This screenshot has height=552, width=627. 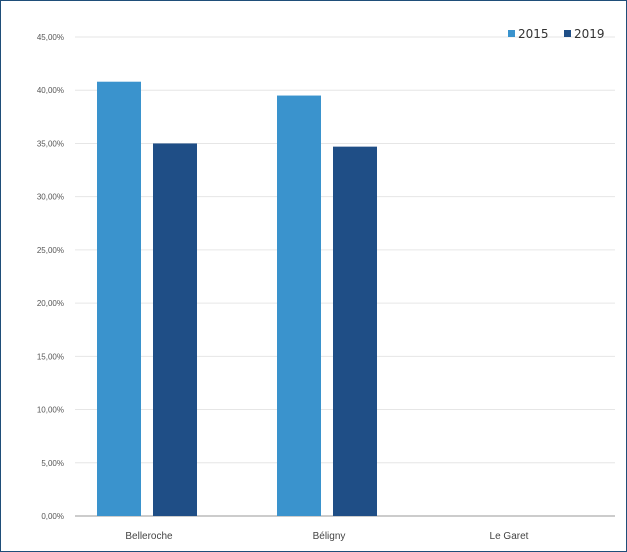 I want to click on legend-label: 2015, so click(x=533, y=34).